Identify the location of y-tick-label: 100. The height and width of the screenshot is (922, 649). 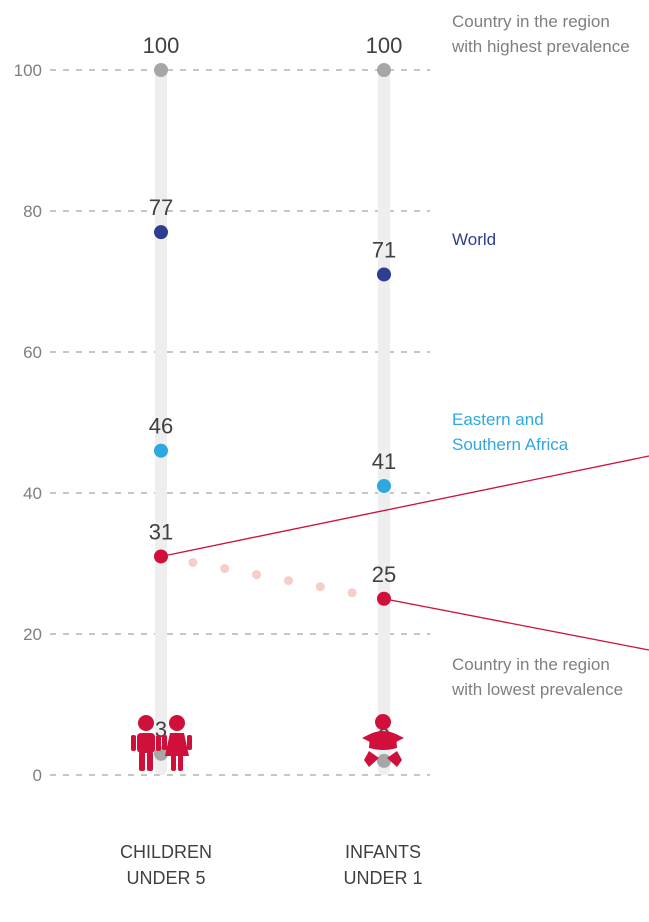
(28, 70).